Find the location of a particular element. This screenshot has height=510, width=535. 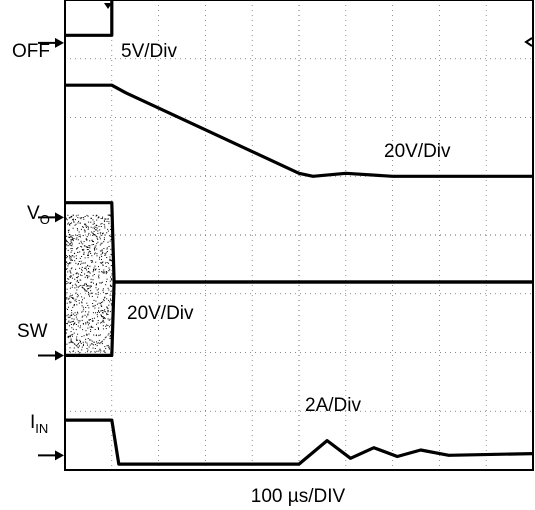

label-vo-sub: O is located at coordinates (45, 219).